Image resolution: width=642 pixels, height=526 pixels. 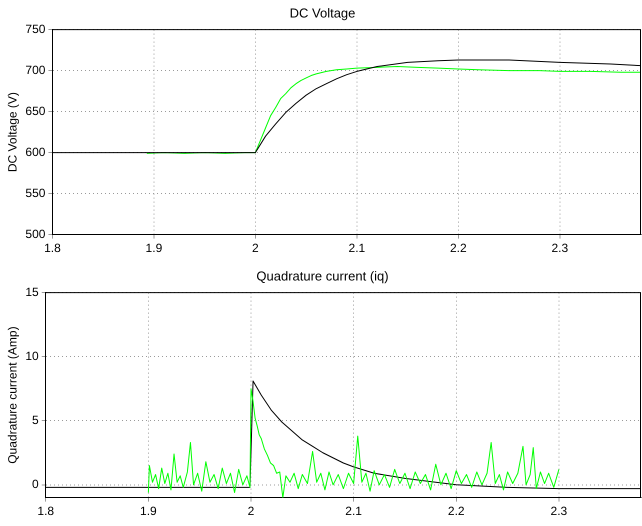 I want to click on y-axis-title: DC Voltage (V), so click(x=13, y=132).